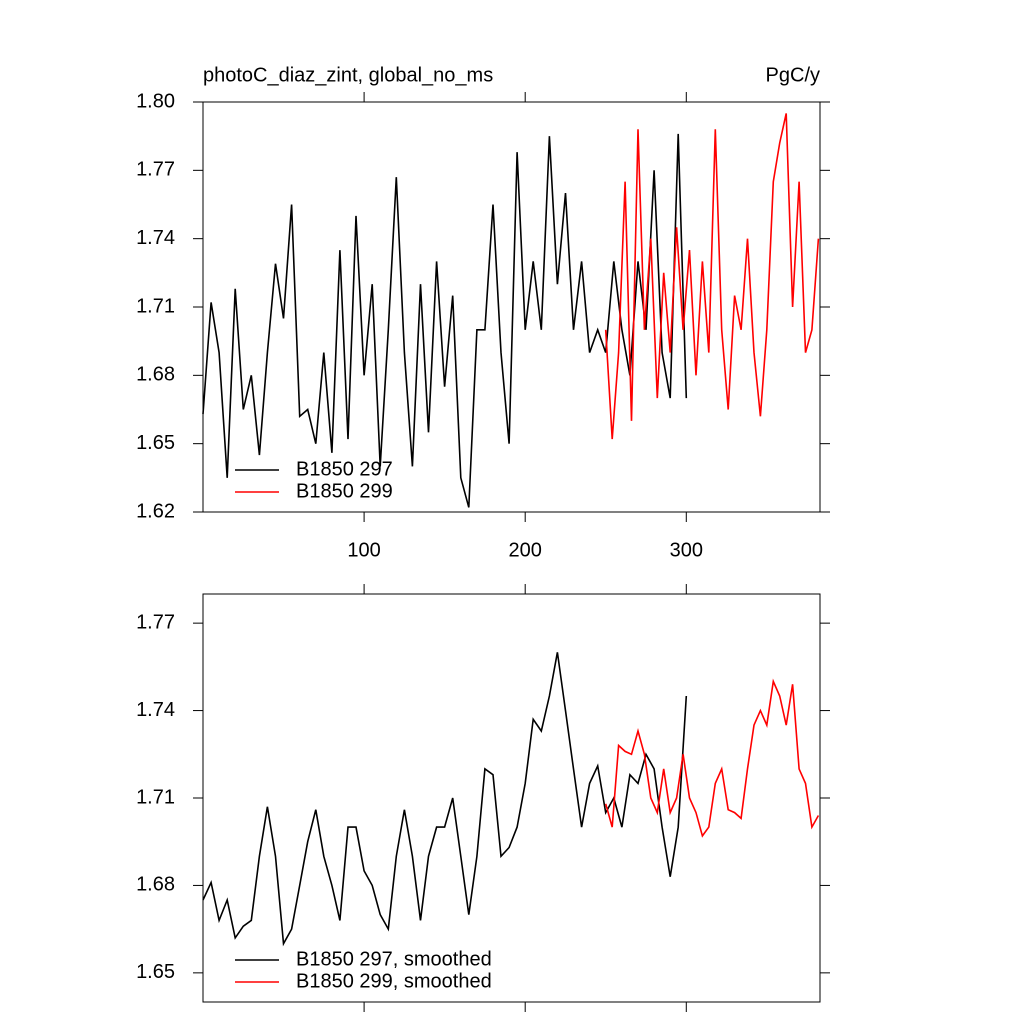 The image size is (1024, 1024). I want to click on chart-title: photoC_diaz_zint, global_no_ms, so click(348, 75).